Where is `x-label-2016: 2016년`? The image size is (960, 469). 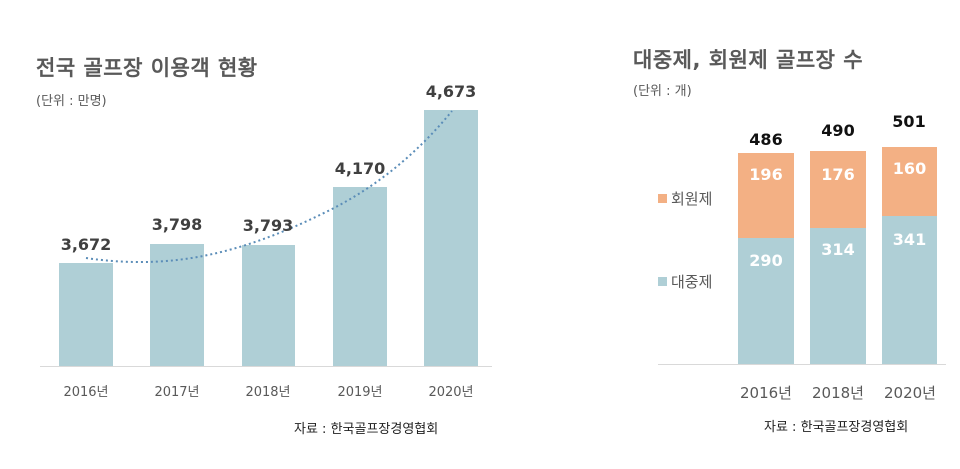
x-label-2016: 2016년 is located at coordinates (86, 392).